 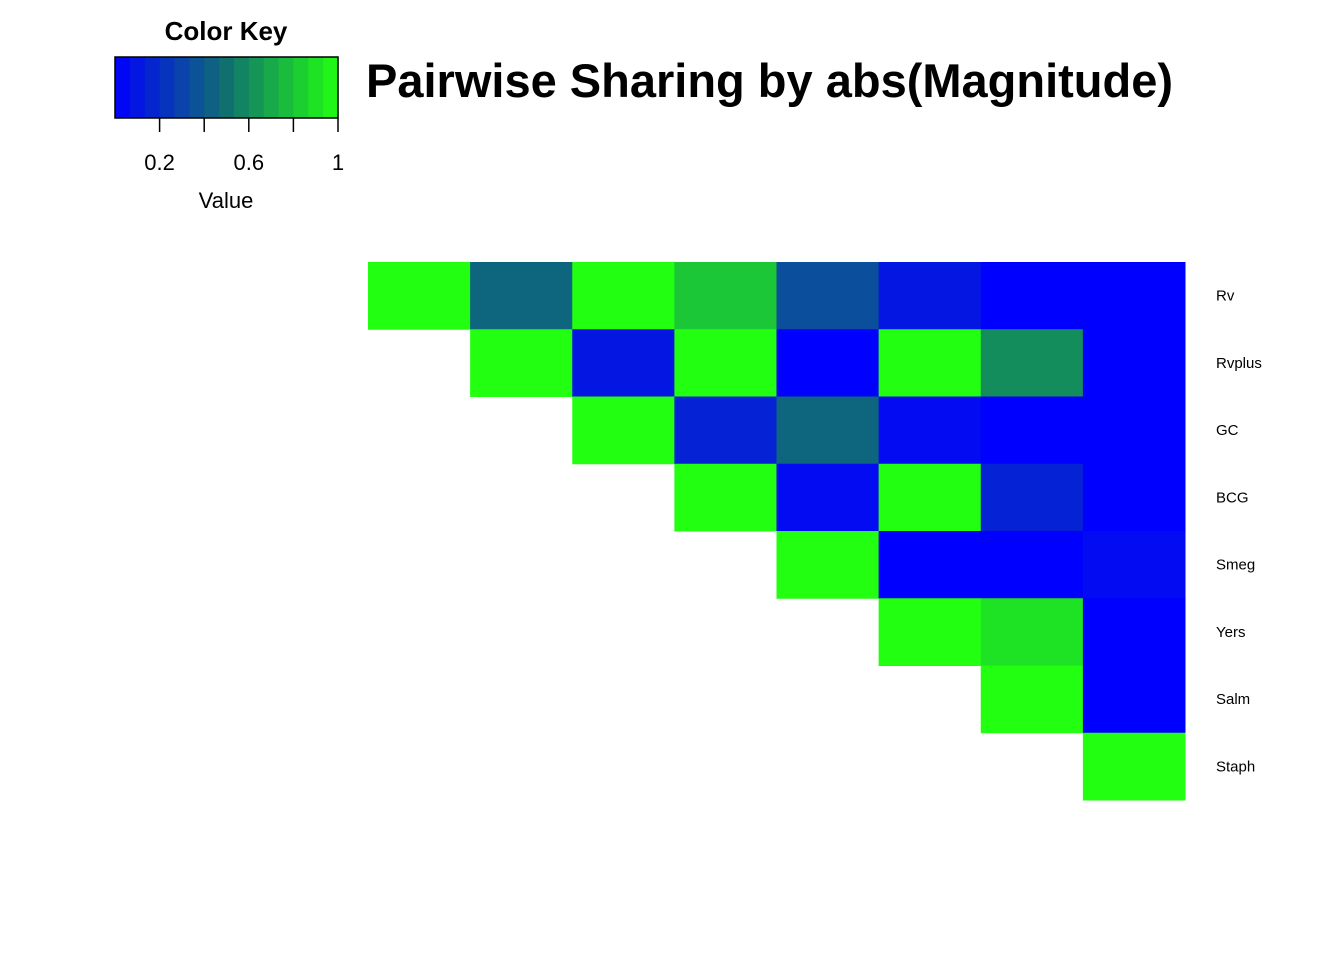 I want to click on row-label: Staph, so click(x=1235, y=766).